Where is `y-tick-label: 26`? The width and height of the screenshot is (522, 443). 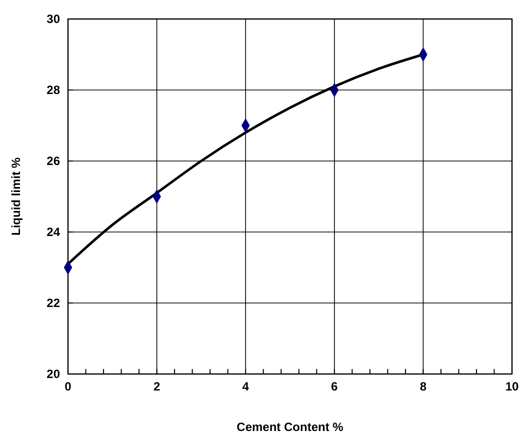 y-tick-label: 26 is located at coordinates (53, 161).